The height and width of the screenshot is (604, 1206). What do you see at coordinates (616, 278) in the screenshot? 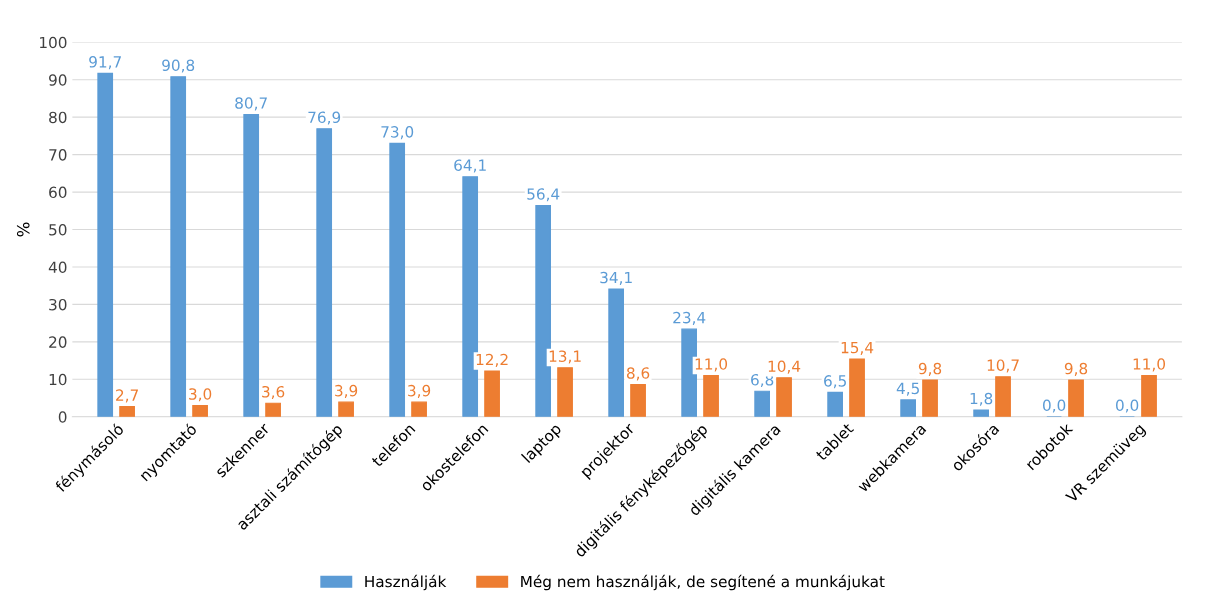
I see `data-label: 34,1` at bounding box center [616, 278].